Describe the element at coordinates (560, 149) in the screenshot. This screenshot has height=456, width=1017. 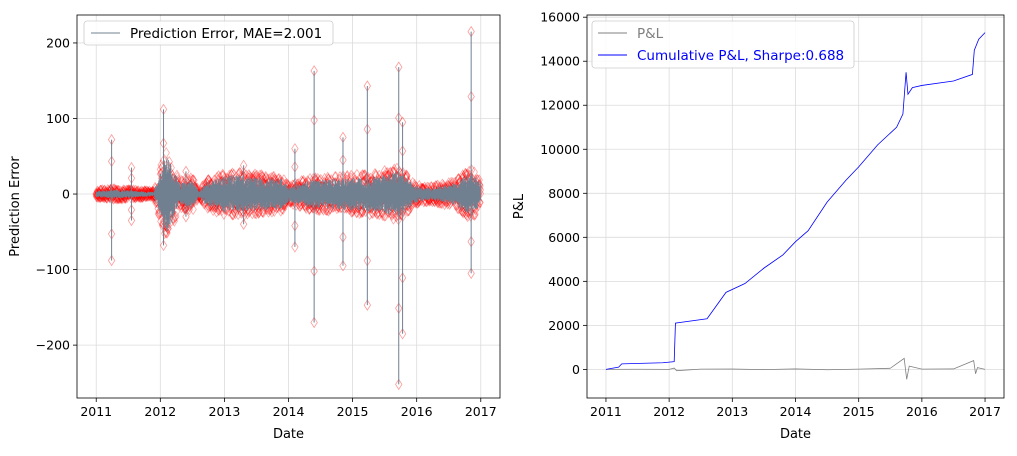
I see `y-tick-label: 10000` at that location.